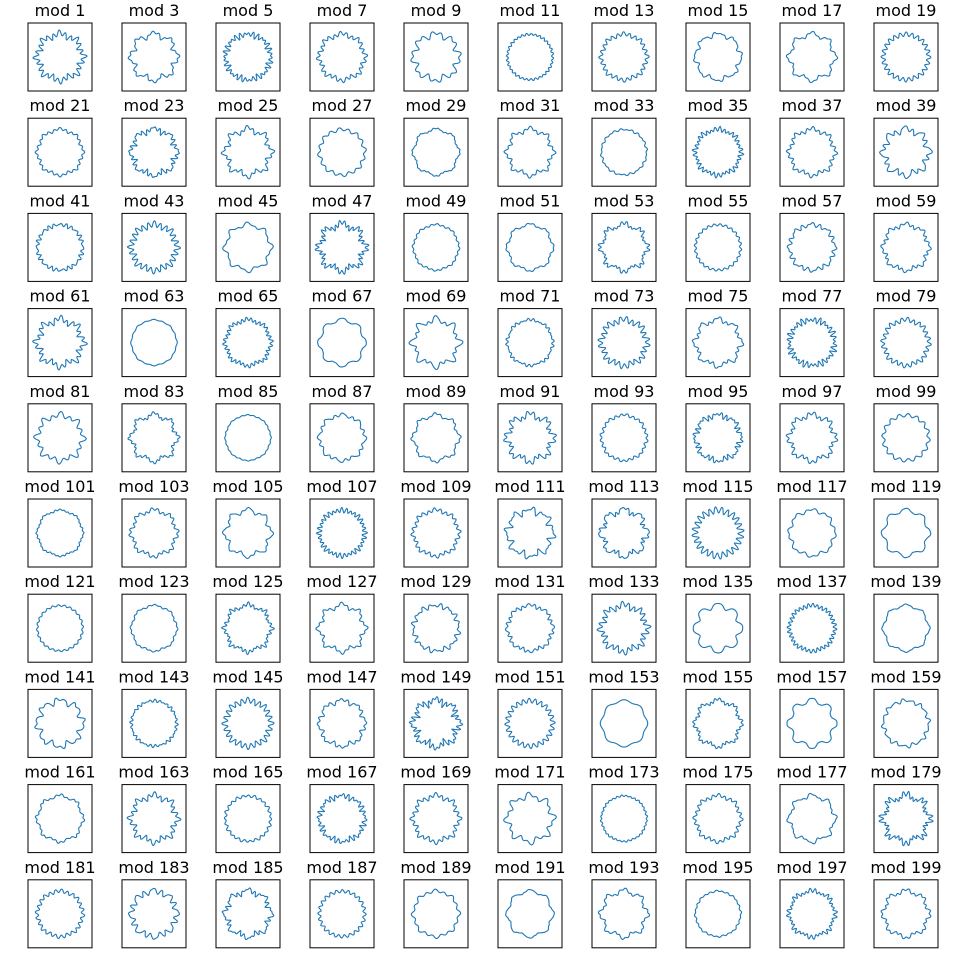 The width and height of the screenshot is (958, 974). What do you see at coordinates (435, 581) in the screenshot?
I see `subplot-title: mod 129` at bounding box center [435, 581].